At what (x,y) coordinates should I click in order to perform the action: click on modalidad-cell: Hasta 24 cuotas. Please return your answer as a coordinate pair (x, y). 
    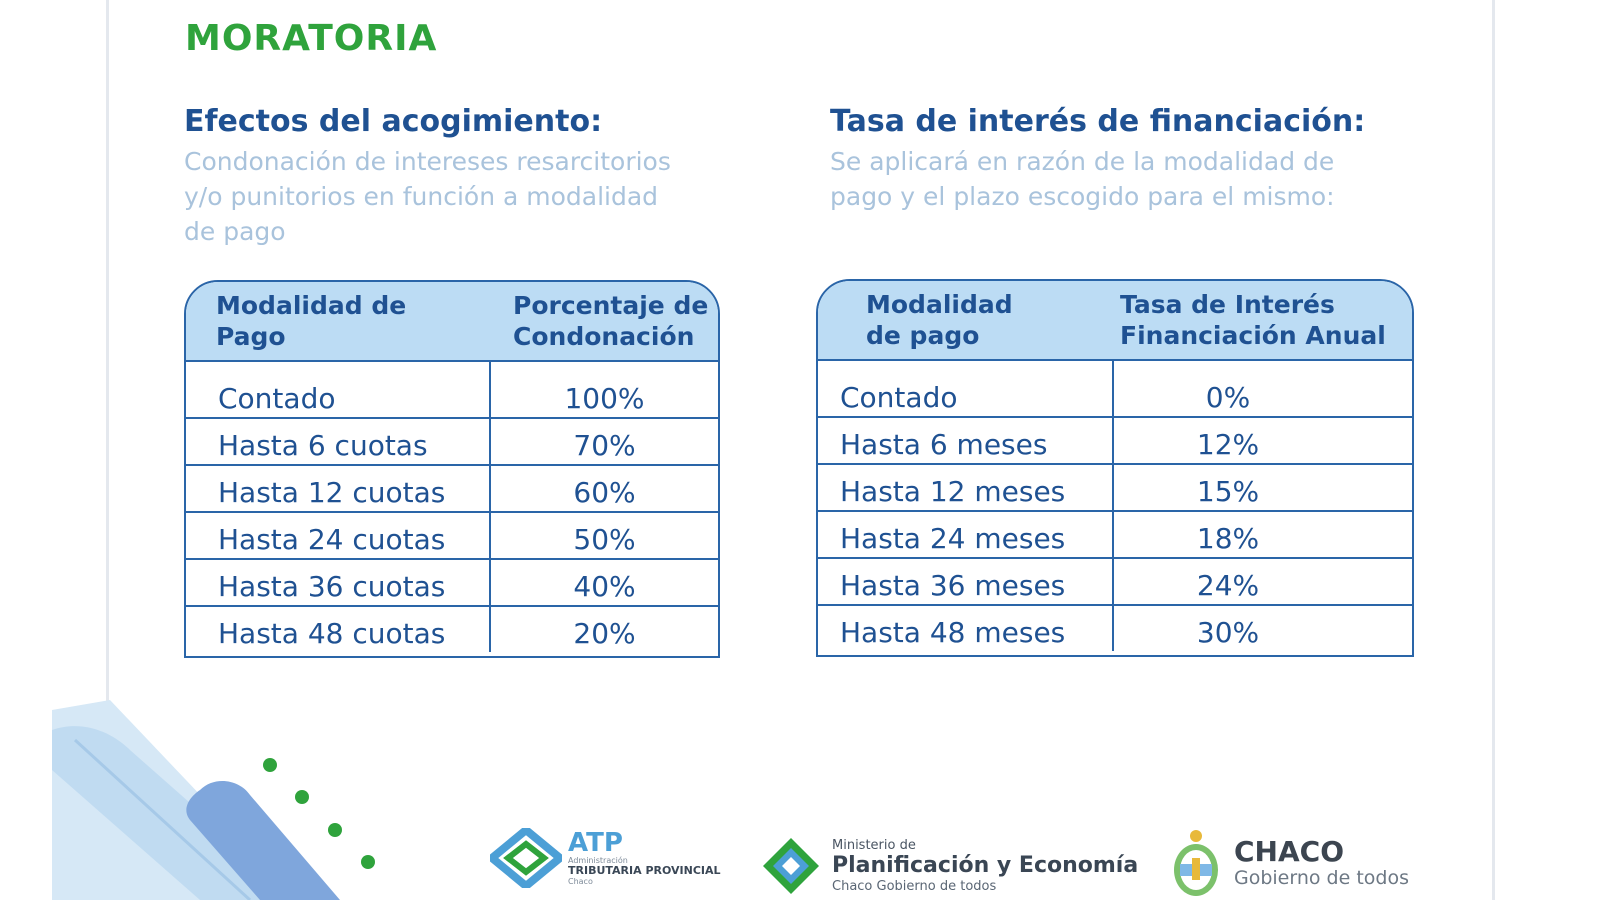
    Looking at the image, I should click on (338, 535).